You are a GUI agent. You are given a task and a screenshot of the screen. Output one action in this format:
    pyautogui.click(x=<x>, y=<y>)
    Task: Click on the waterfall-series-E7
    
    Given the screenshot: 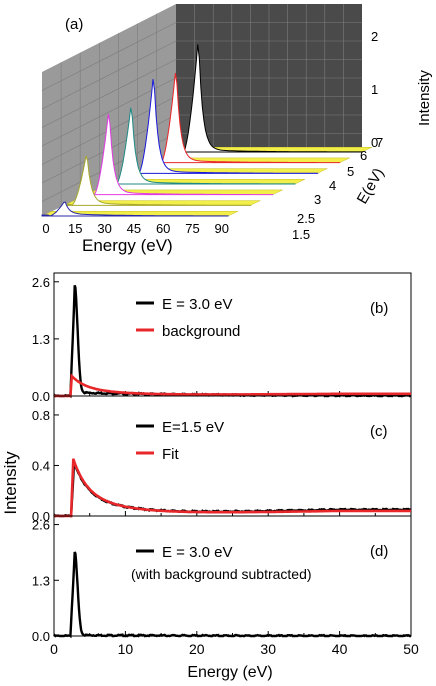 What is the action you would take?
    pyautogui.click(x=269, y=98)
    